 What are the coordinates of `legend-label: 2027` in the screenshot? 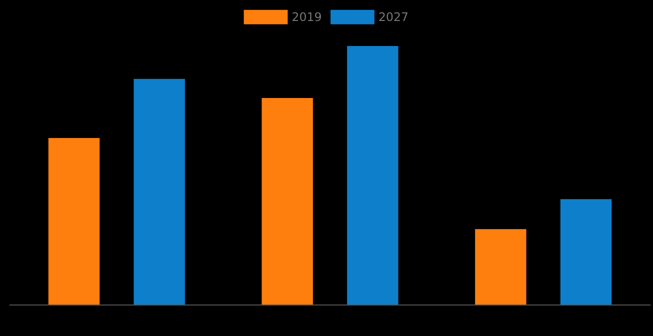 It's located at (393, 17).